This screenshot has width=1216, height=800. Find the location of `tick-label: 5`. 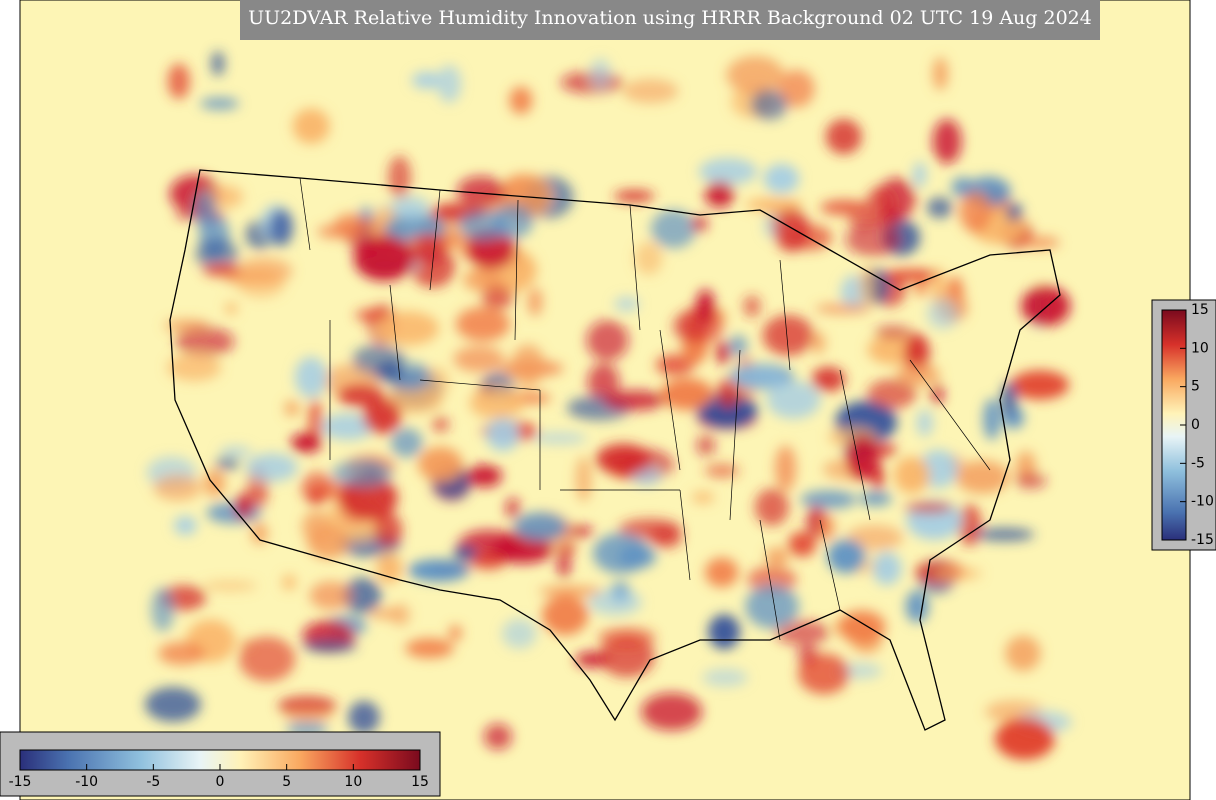

tick-label: 5 is located at coordinates (1195, 387).